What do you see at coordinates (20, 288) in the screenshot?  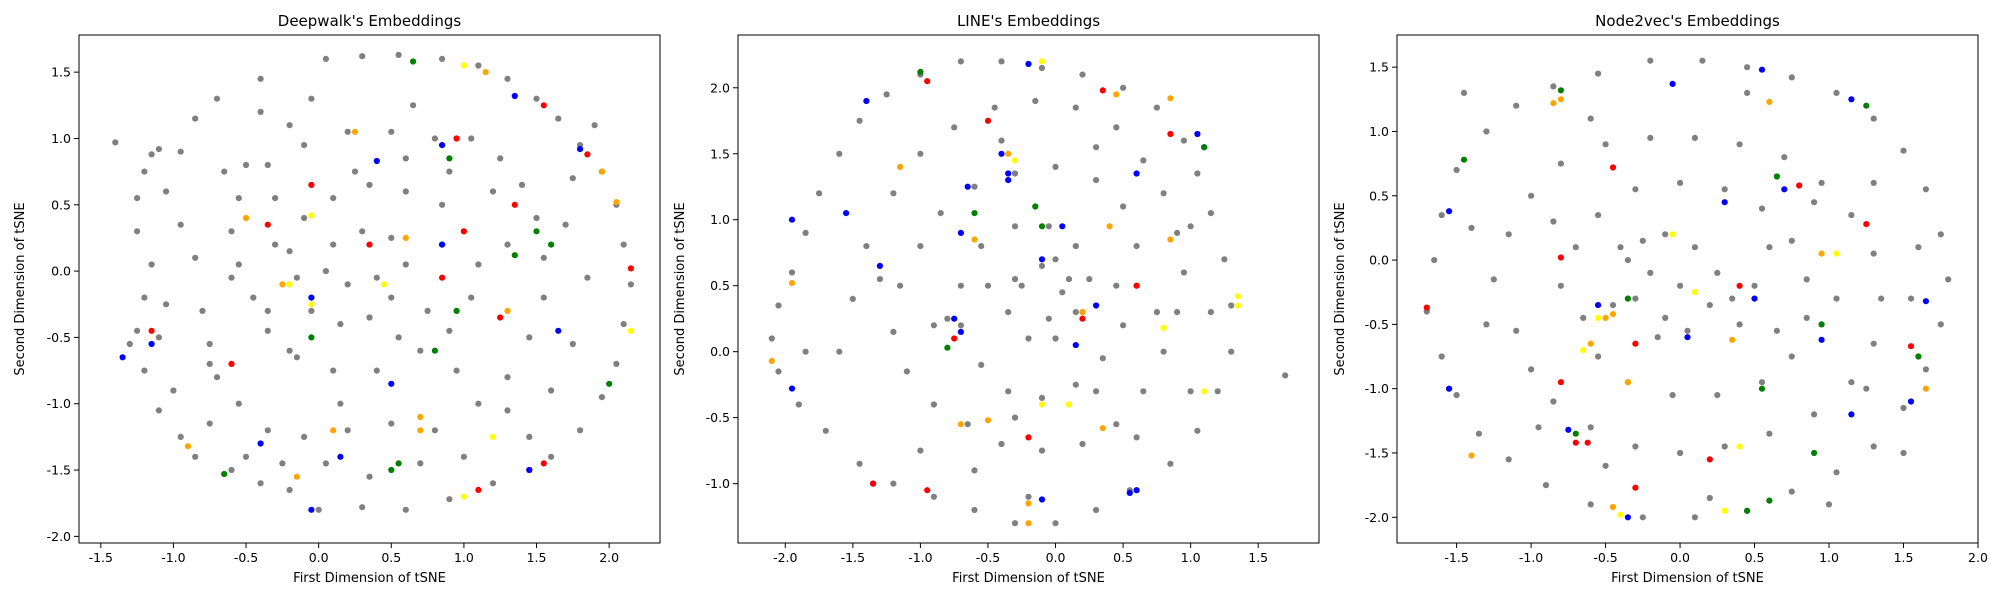 I see `y-axis-label: Second Dimension of tSNE` at bounding box center [20, 288].